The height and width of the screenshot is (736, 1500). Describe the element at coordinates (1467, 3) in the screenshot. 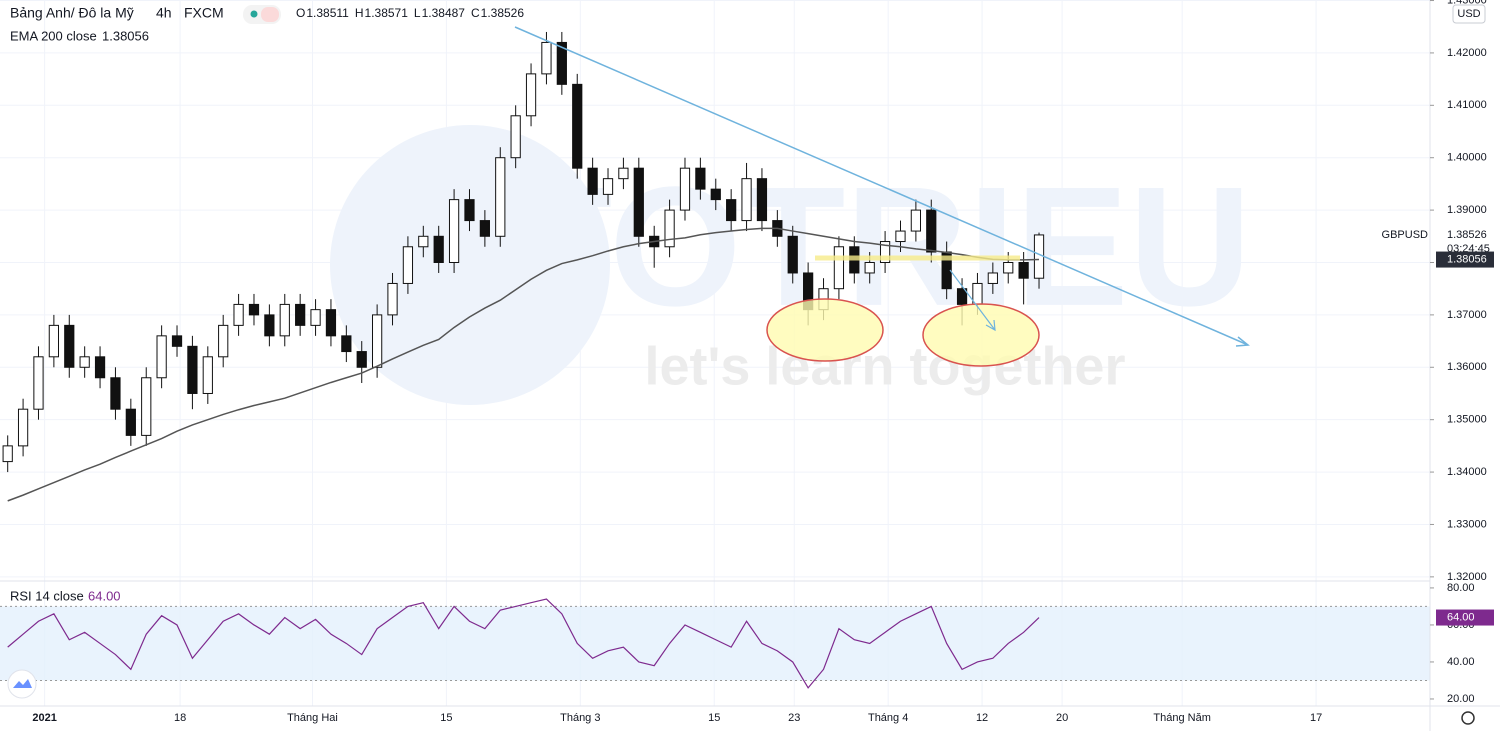

I see `y-tick-label: 1.43000` at that location.